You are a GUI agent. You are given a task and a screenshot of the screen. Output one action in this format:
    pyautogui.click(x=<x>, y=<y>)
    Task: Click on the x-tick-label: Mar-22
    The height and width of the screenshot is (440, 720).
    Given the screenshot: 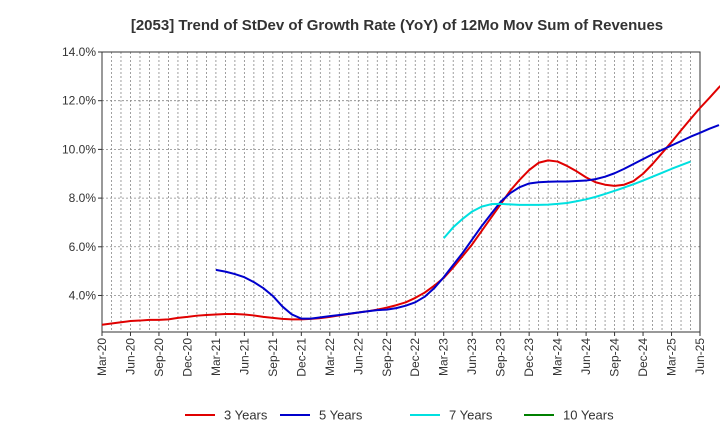 What is the action you would take?
    pyautogui.click(x=330, y=357)
    